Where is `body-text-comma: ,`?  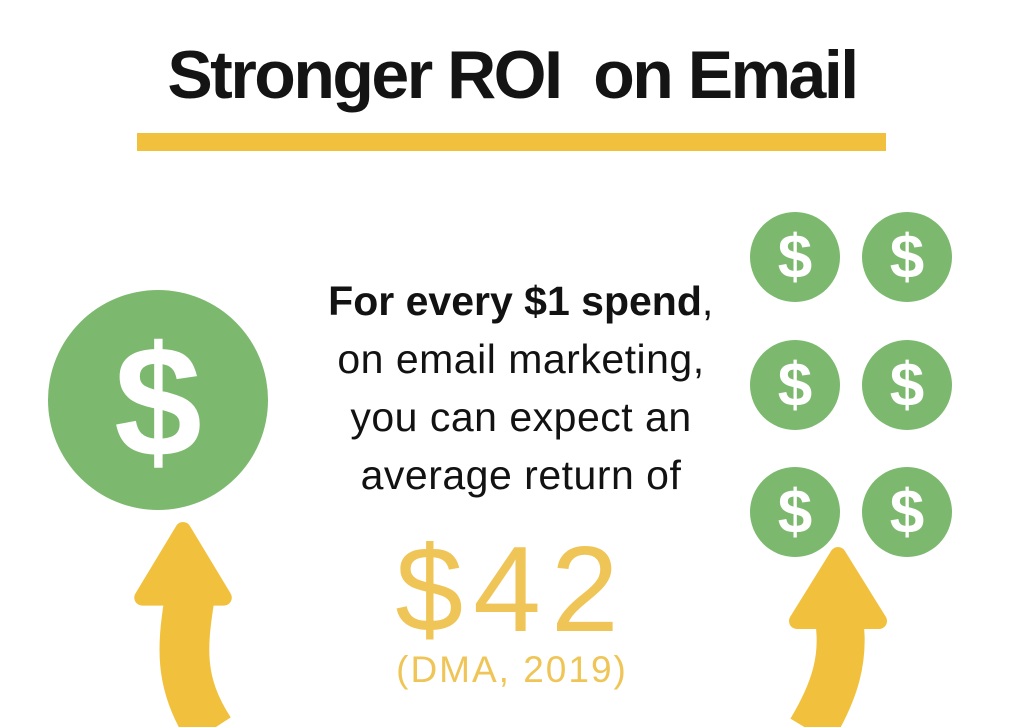 body-text-comma: , is located at coordinates (707, 301).